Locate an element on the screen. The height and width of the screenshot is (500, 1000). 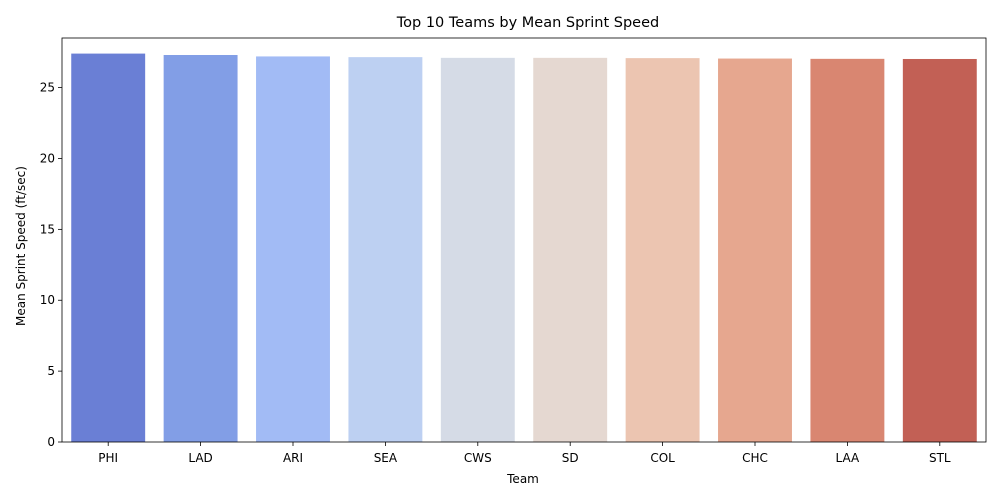
bar-sd is located at coordinates (570, 249).